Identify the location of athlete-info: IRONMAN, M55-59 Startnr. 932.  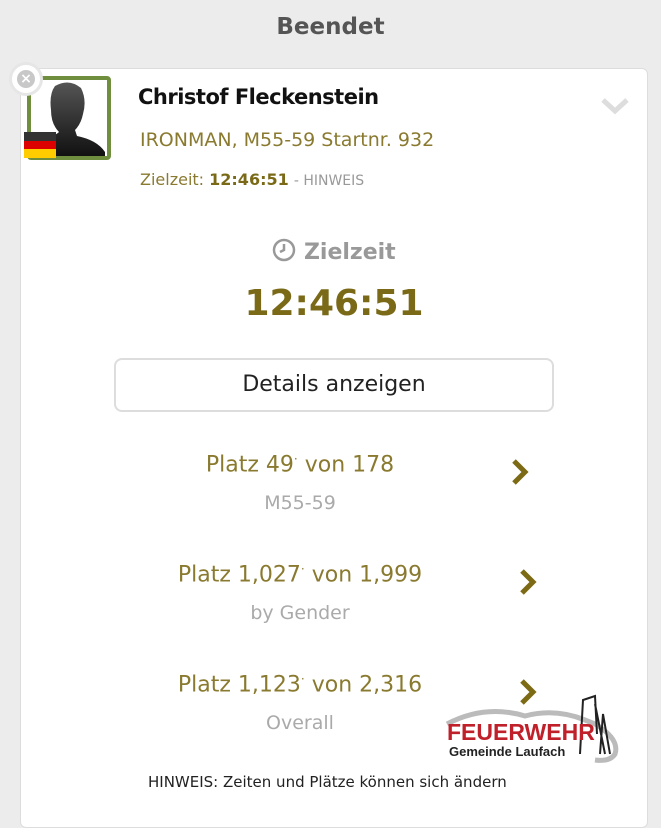
(287, 140).